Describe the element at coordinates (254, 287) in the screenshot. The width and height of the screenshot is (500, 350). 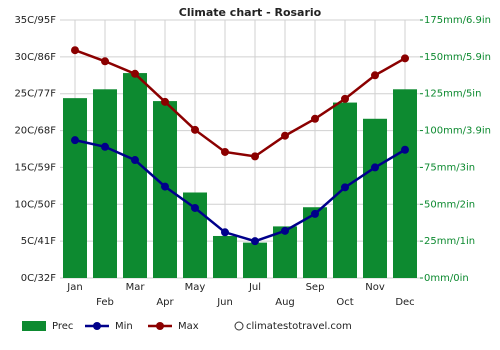
I see `x-tick-label: Jul` at that location.